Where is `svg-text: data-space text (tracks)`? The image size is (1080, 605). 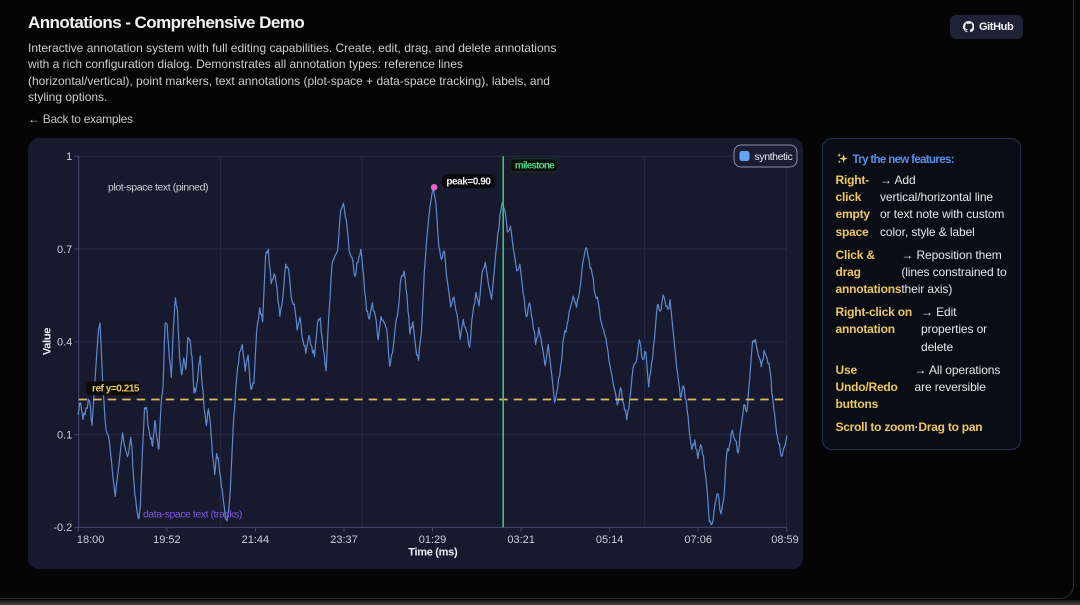 svg-text: data-space text (tracks) is located at coordinates (192, 515).